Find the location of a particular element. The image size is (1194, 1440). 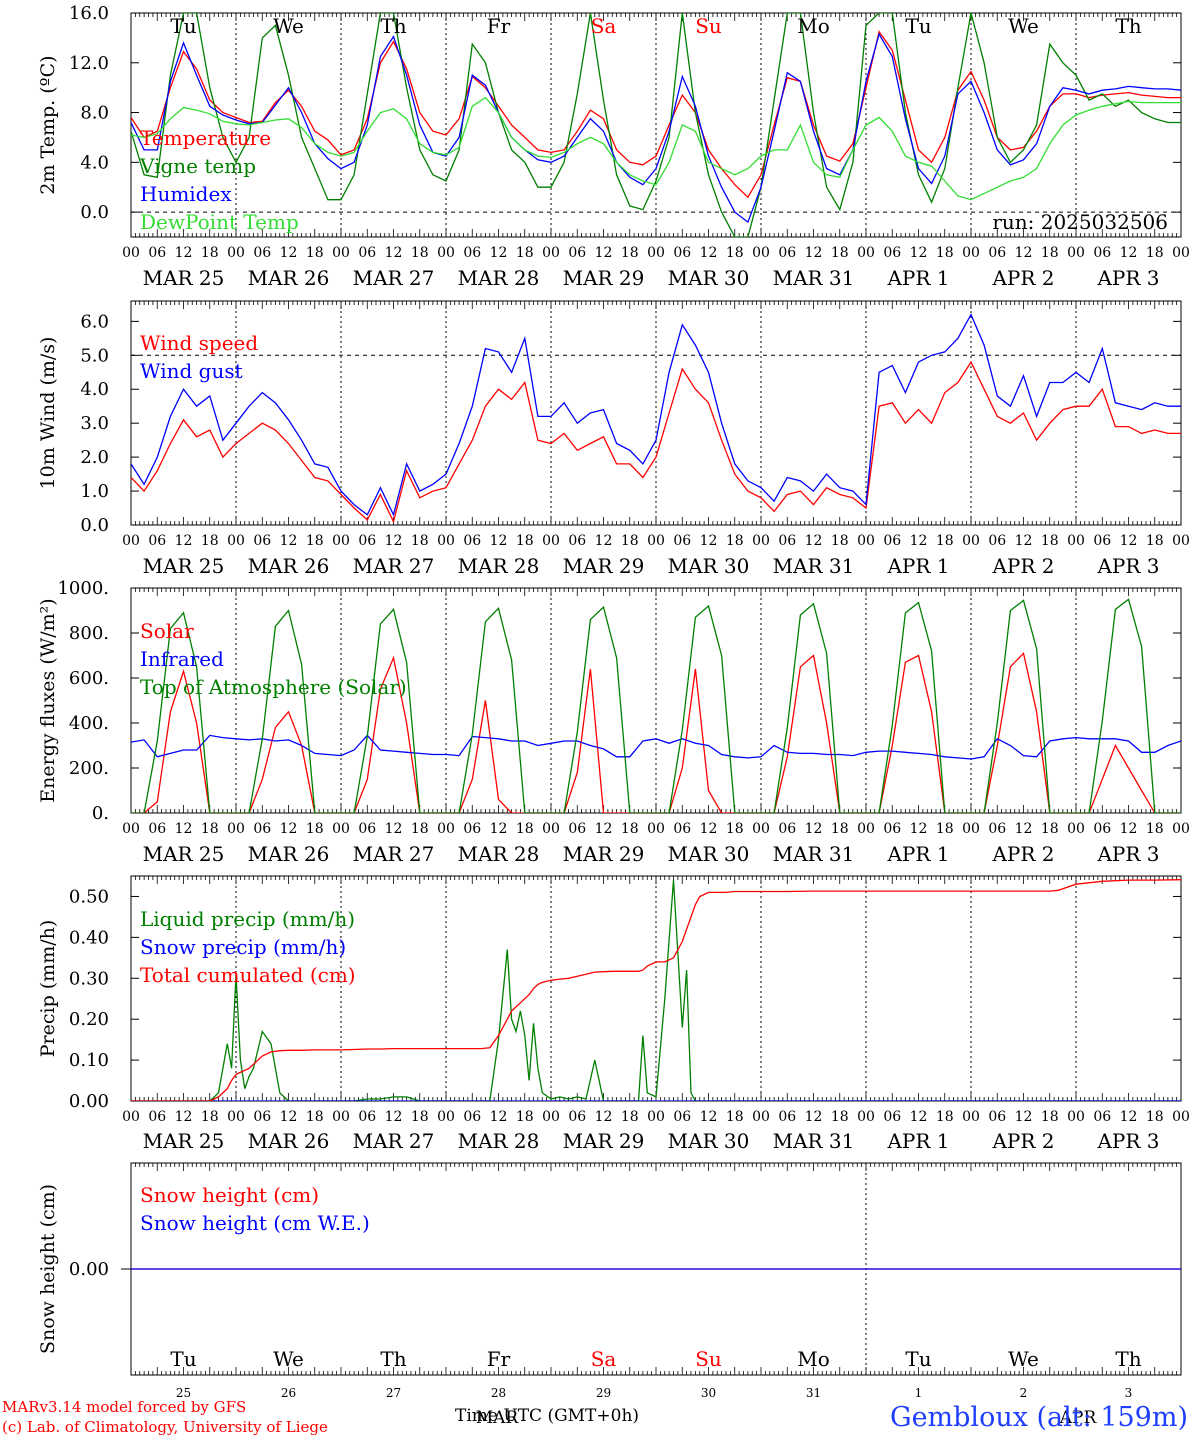

y-tick-label: 0.0 is located at coordinates (94, 525).